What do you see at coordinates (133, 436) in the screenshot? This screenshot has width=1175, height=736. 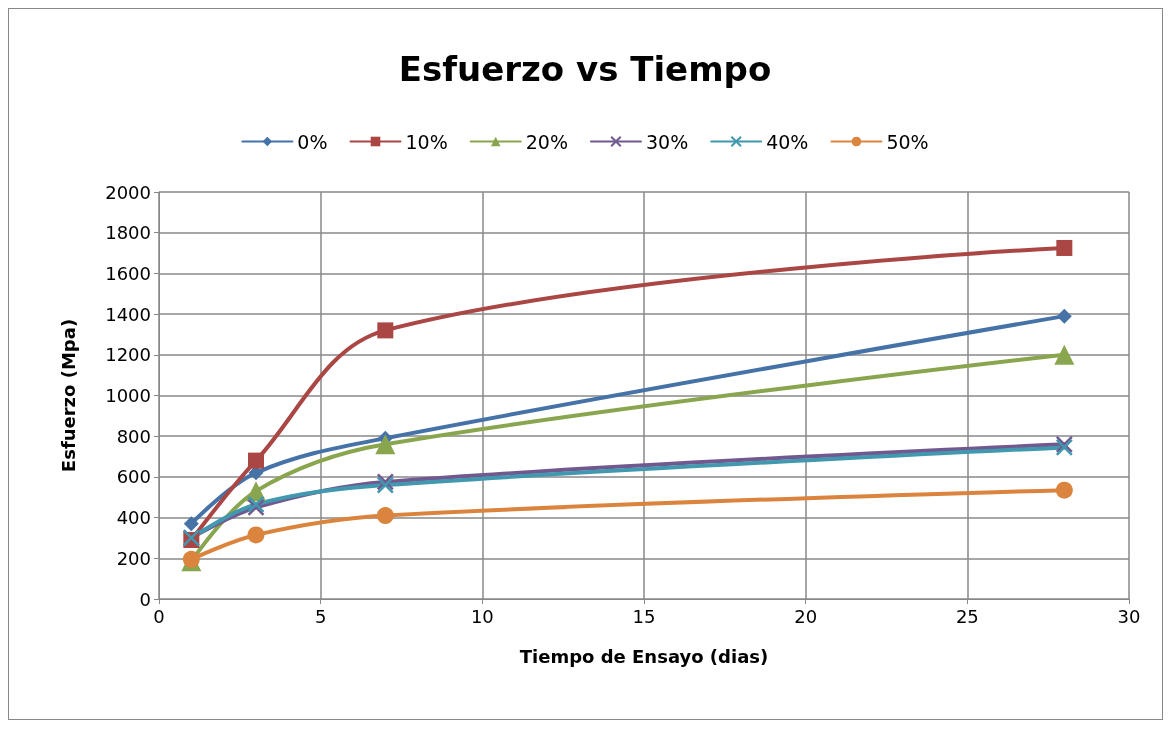 I see `y-tick-label: 800` at bounding box center [133, 436].